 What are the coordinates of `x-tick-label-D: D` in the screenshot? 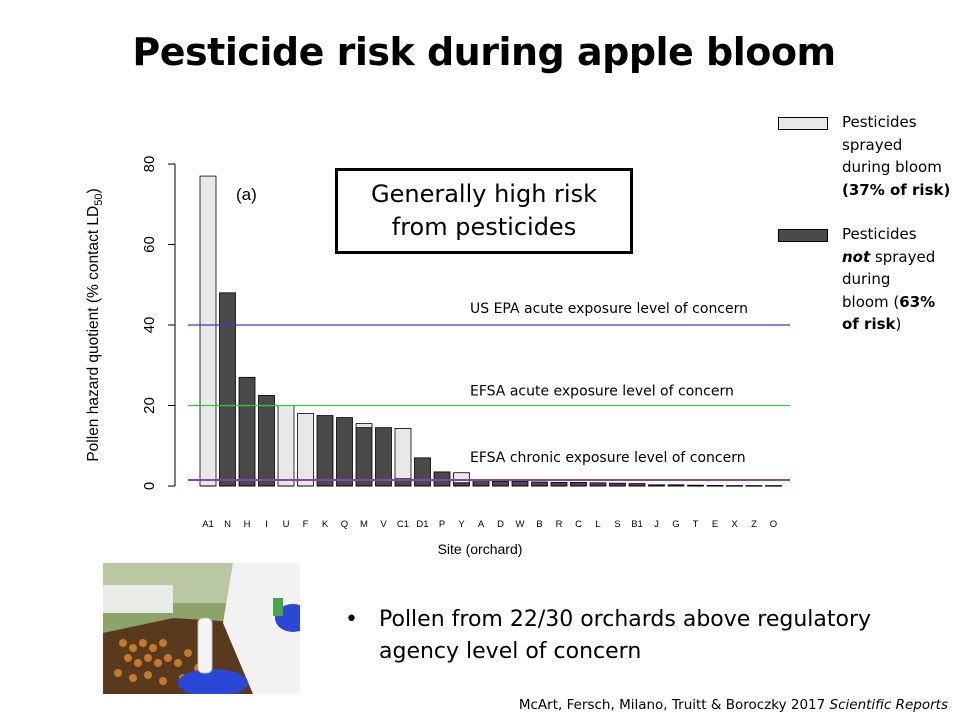 It's located at (500, 524).